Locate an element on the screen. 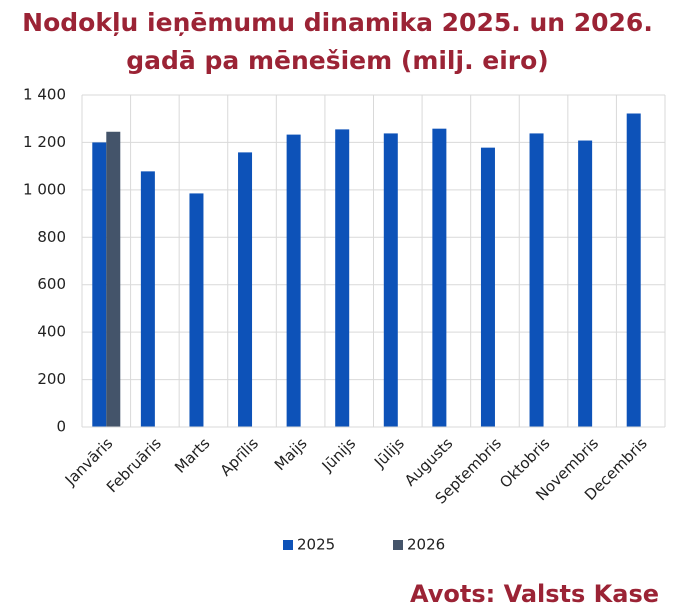 This screenshot has height=613, width=675. x-tick-label: Maijs is located at coordinates (291, 454).